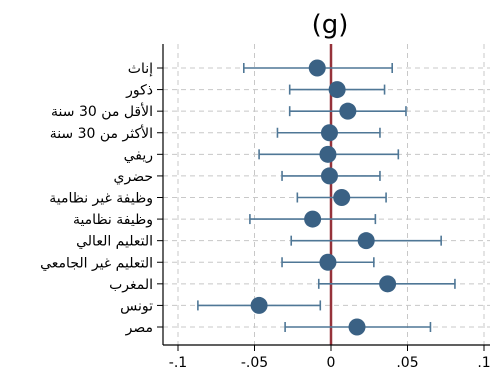 Image resolution: width=492 pixels, height=378 pixels. What do you see at coordinates (139, 328) in the screenshot?
I see `category-label-12: مصر` at bounding box center [139, 328].